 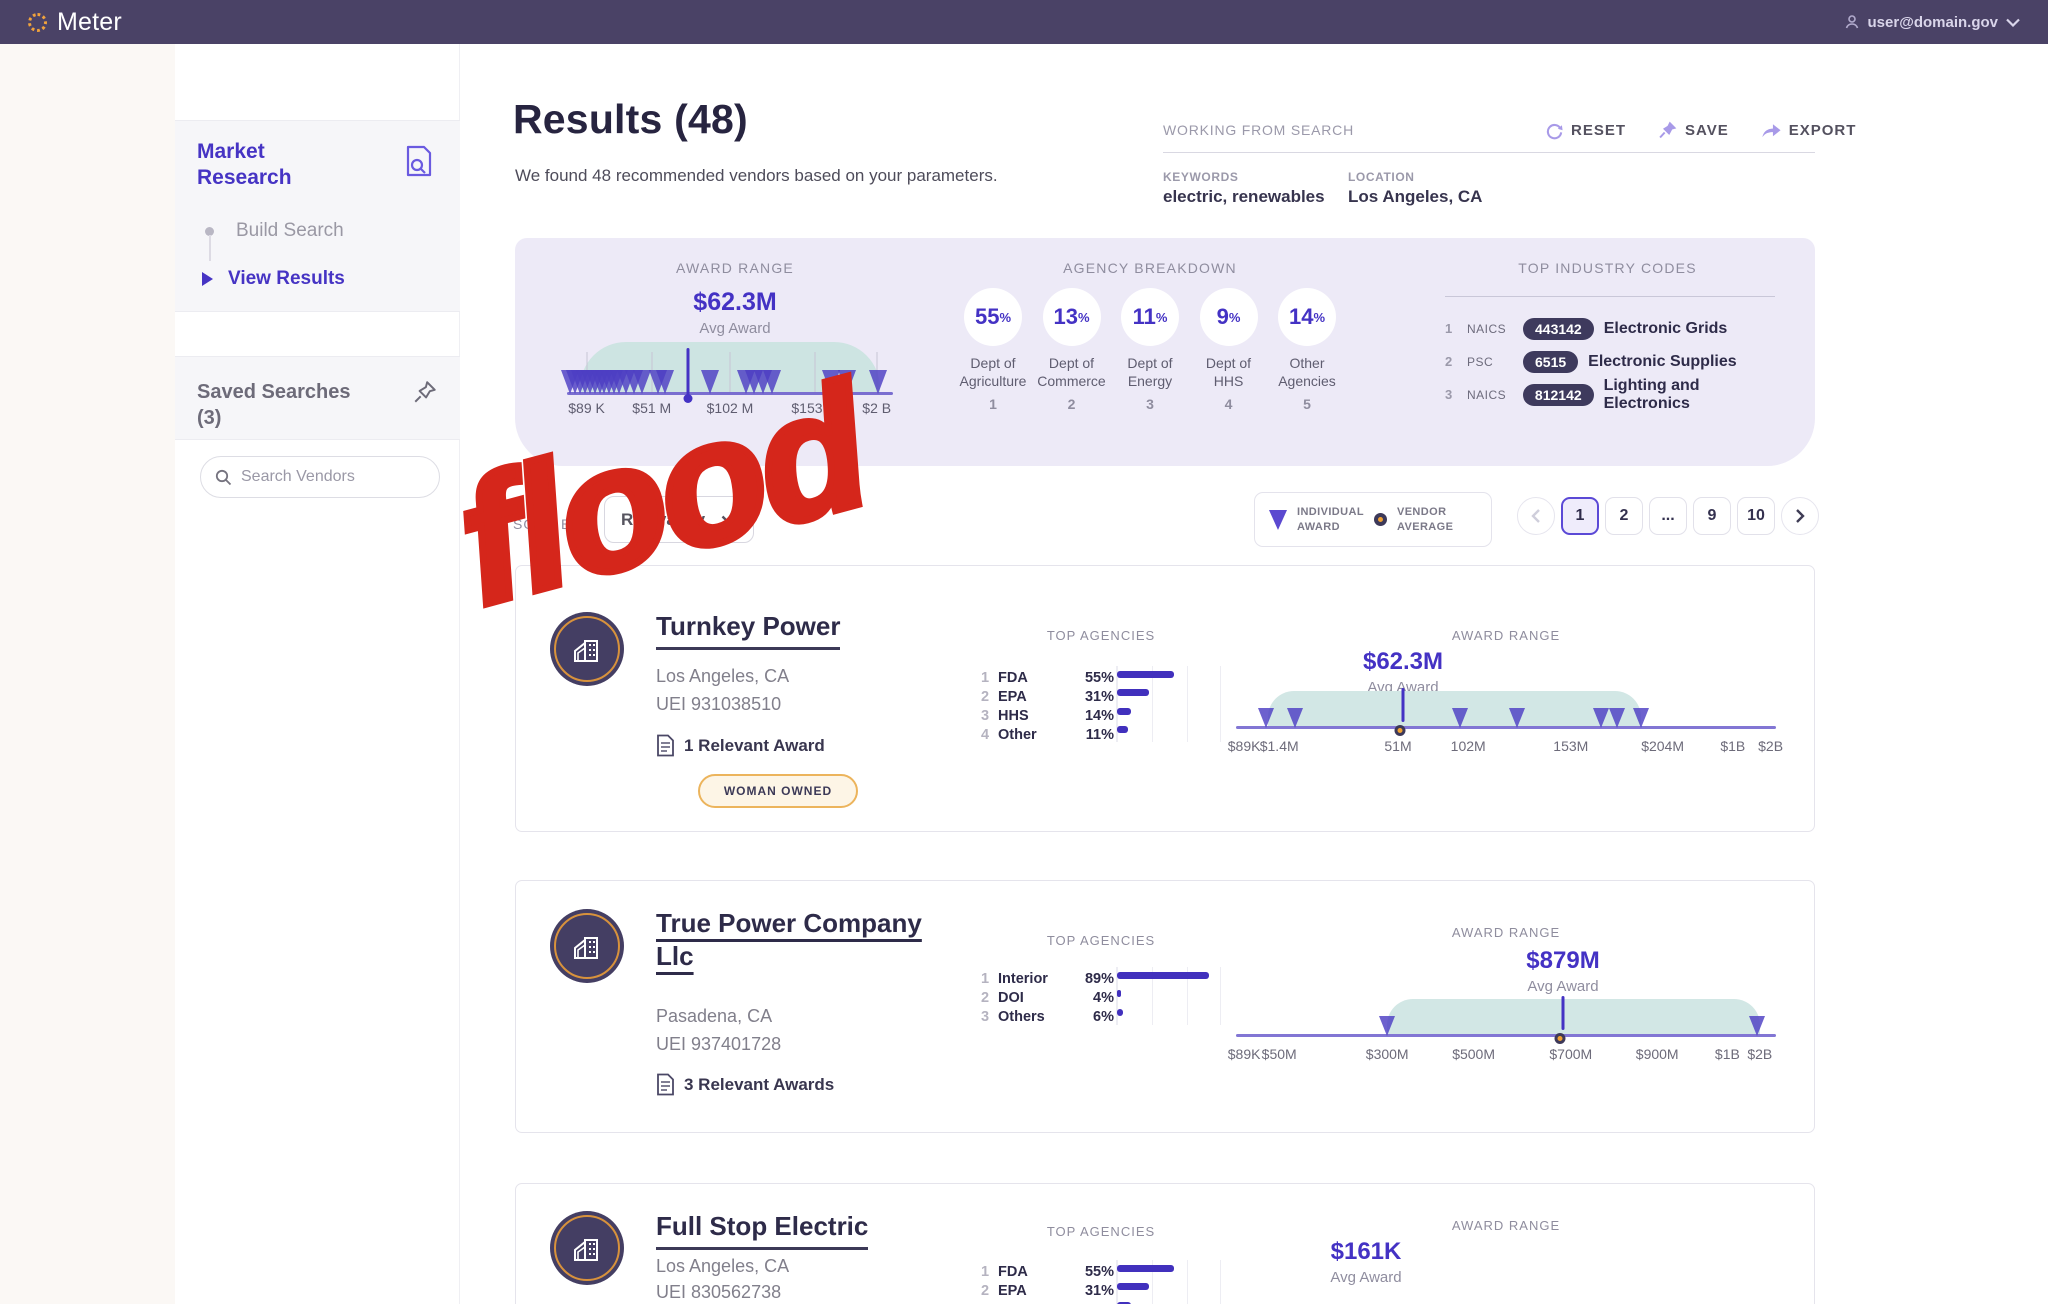 I want to click on agency-item: 55% Dept of Agriculture 1, so click(x=993, y=350).